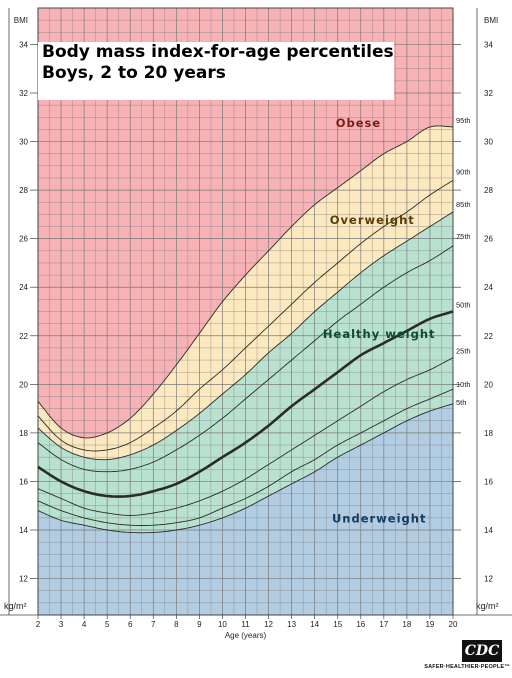  Describe the element at coordinates (23, 287) in the screenshot. I see `y-tick-label-left: 24` at that location.